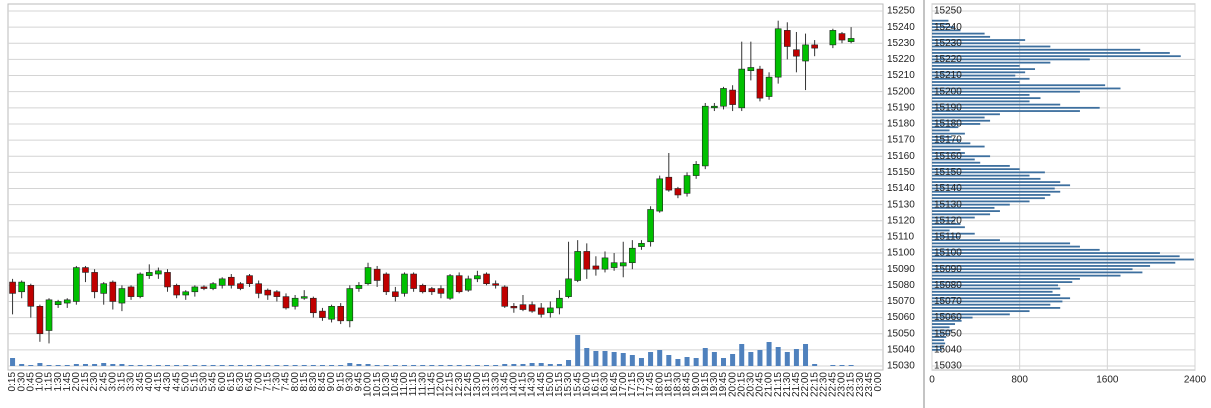 The height and width of the screenshot is (408, 1211). Describe the element at coordinates (459, 384) in the screenshot. I see `x-tick-label: 12:30` at that location.